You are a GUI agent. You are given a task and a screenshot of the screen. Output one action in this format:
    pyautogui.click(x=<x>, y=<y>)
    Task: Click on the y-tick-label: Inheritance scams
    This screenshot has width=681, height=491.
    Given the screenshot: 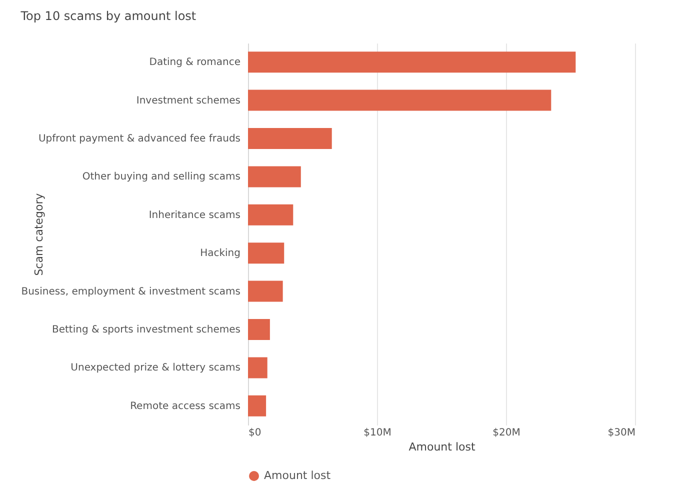 What is the action you would take?
    pyautogui.click(x=194, y=215)
    